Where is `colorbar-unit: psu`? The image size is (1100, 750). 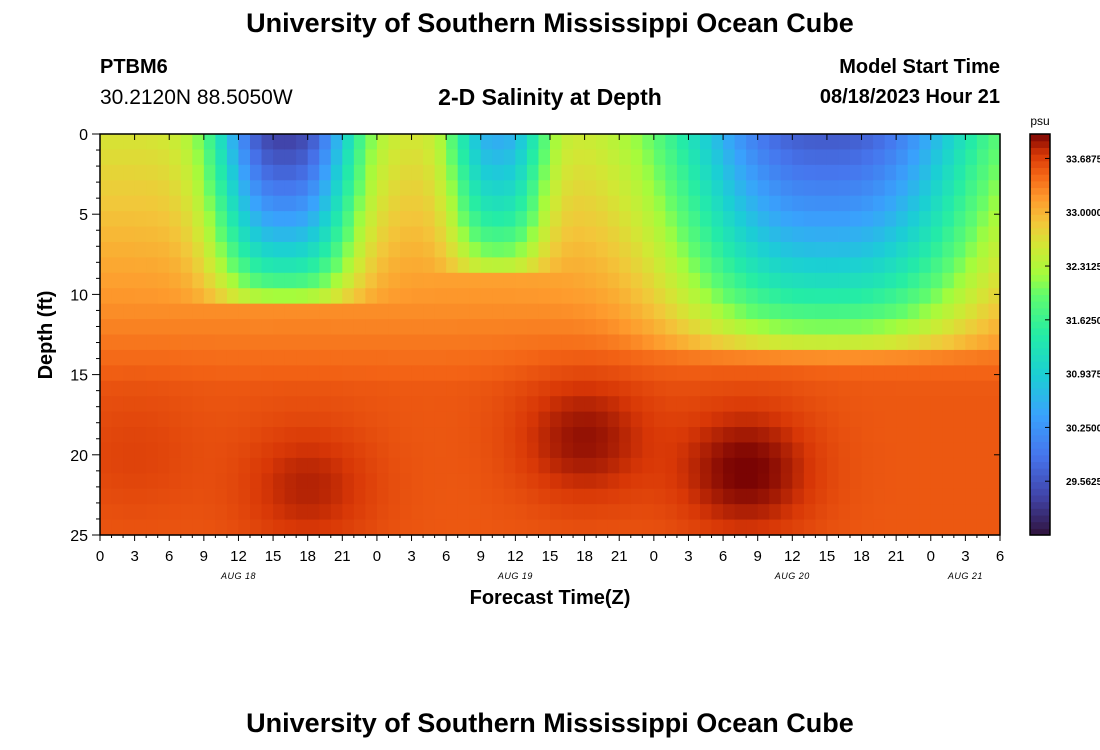 colorbar-unit: psu is located at coordinates (1039, 121).